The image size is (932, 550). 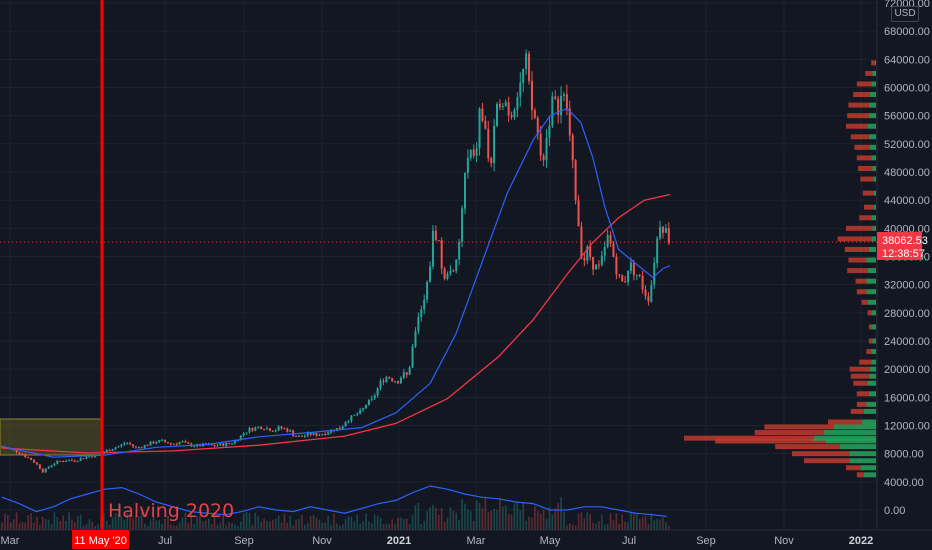 What do you see at coordinates (907, 145) in the screenshot?
I see `price-tick-label: 52000.00` at bounding box center [907, 145].